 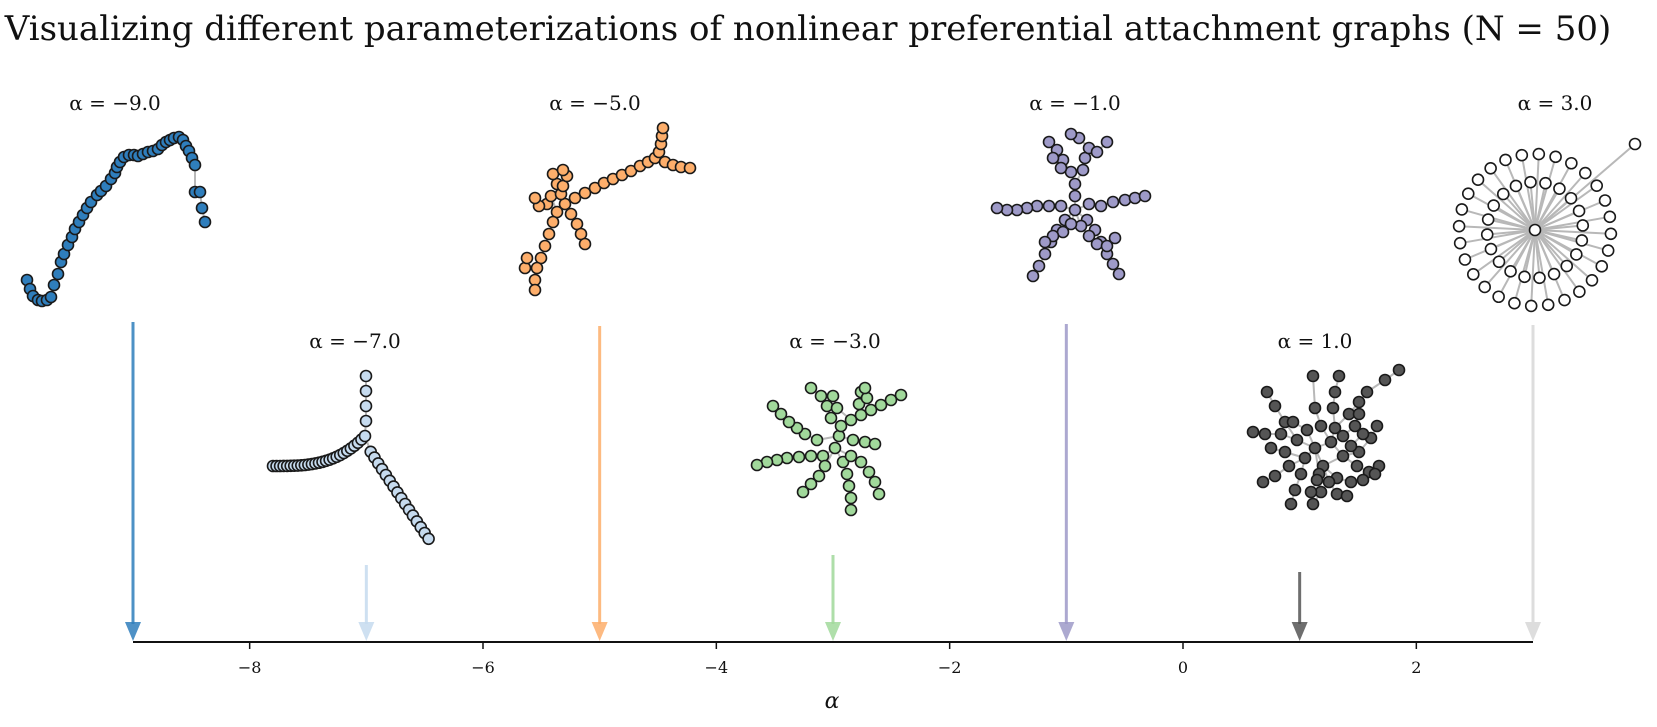 I want to click on x-tick-label: 2, so click(x=1416, y=667).